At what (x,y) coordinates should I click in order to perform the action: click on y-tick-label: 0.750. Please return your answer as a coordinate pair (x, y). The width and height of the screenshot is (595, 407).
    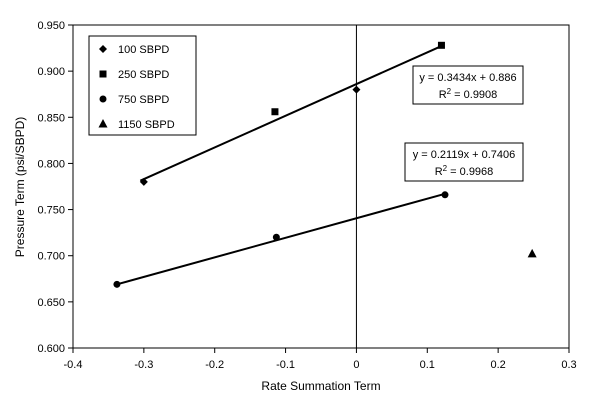
    Looking at the image, I should click on (51, 211).